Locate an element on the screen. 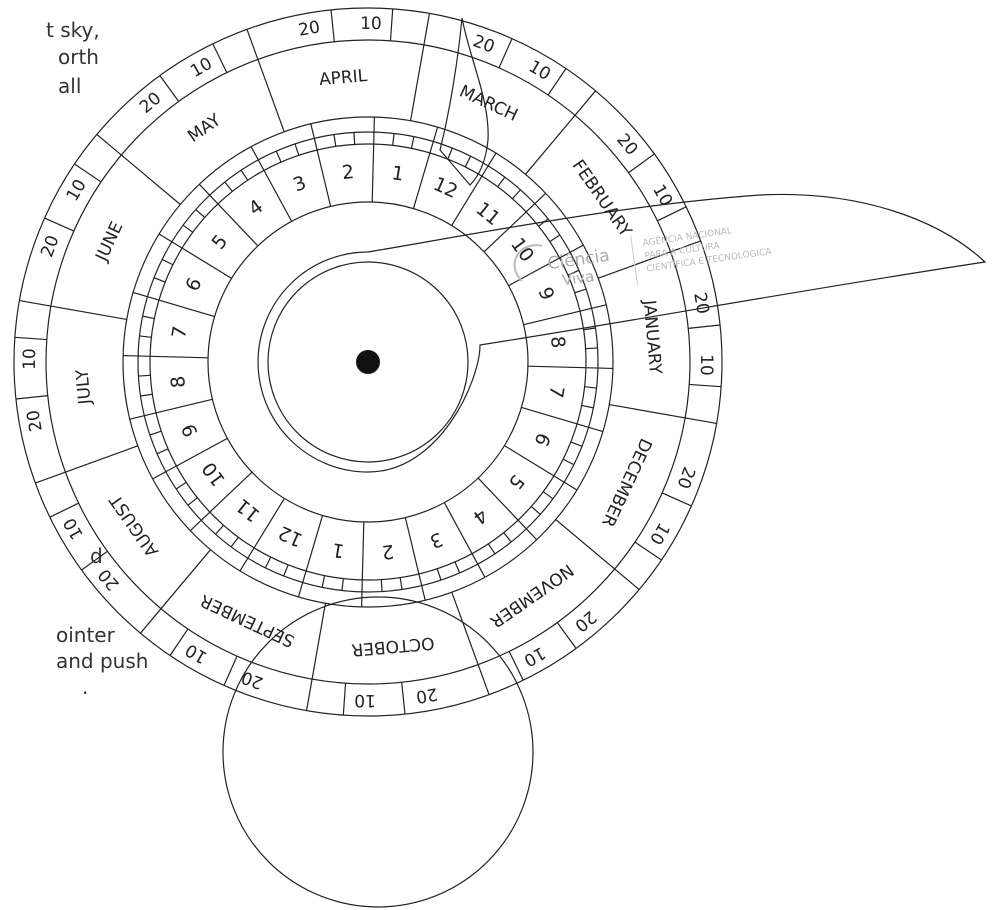 The width and height of the screenshot is (999, 910). month-label: DECEMBER is located at coordinates (626, 482).